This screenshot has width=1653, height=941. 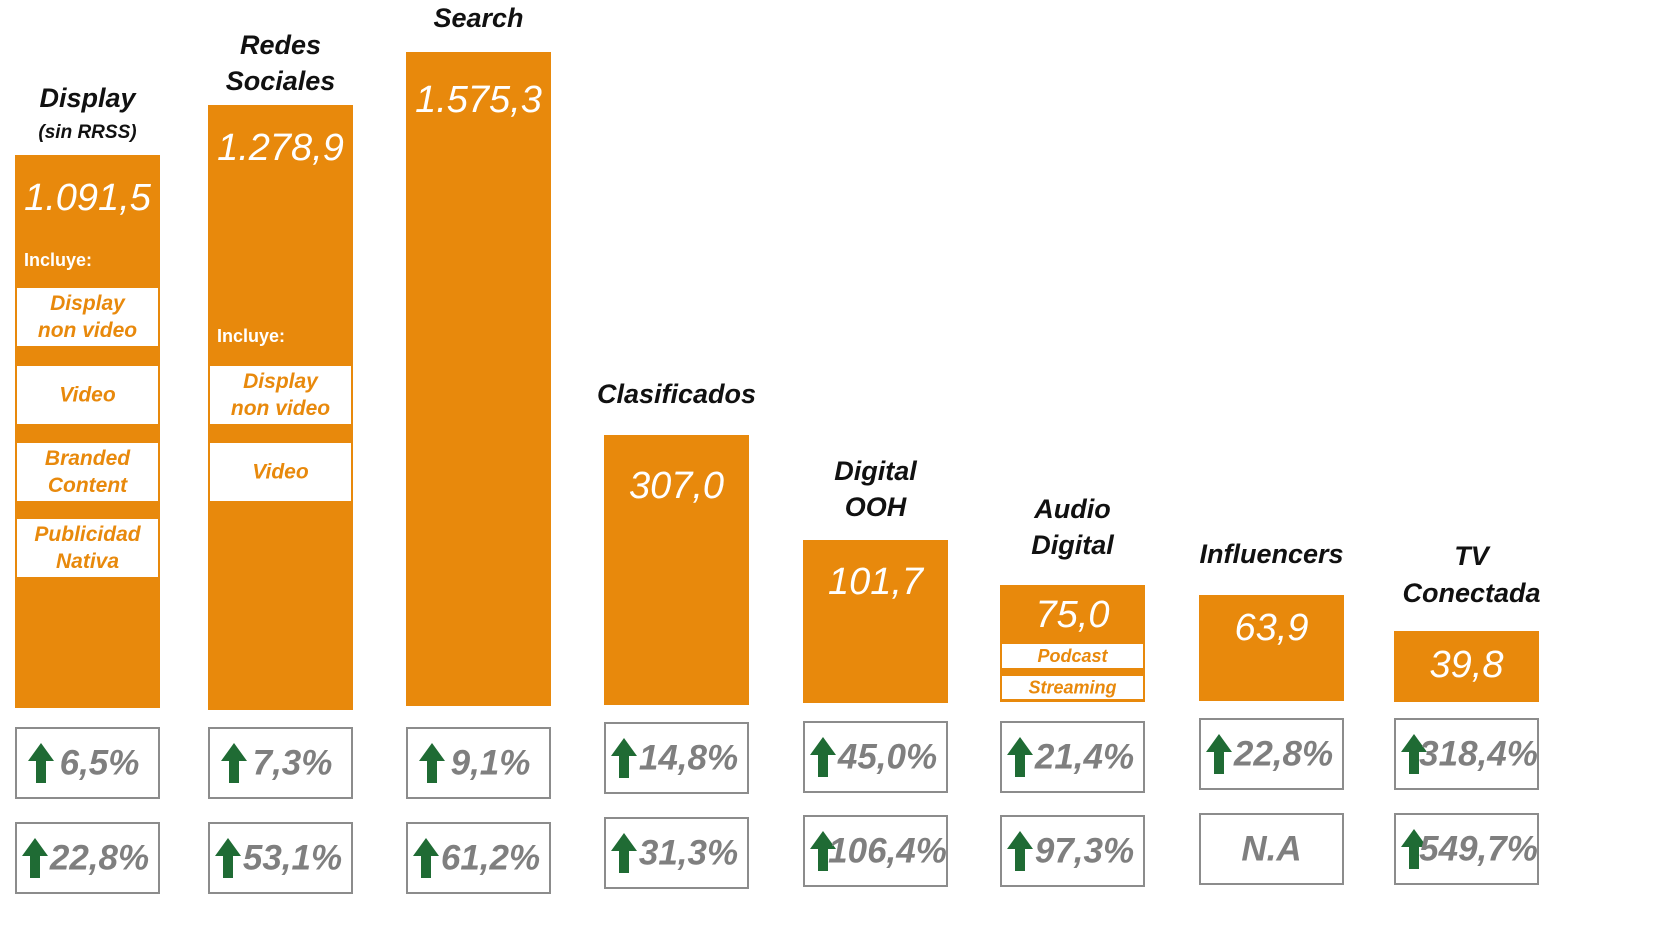 I want to click on bar-value: 1.575,3, so click(x=478, y=100).